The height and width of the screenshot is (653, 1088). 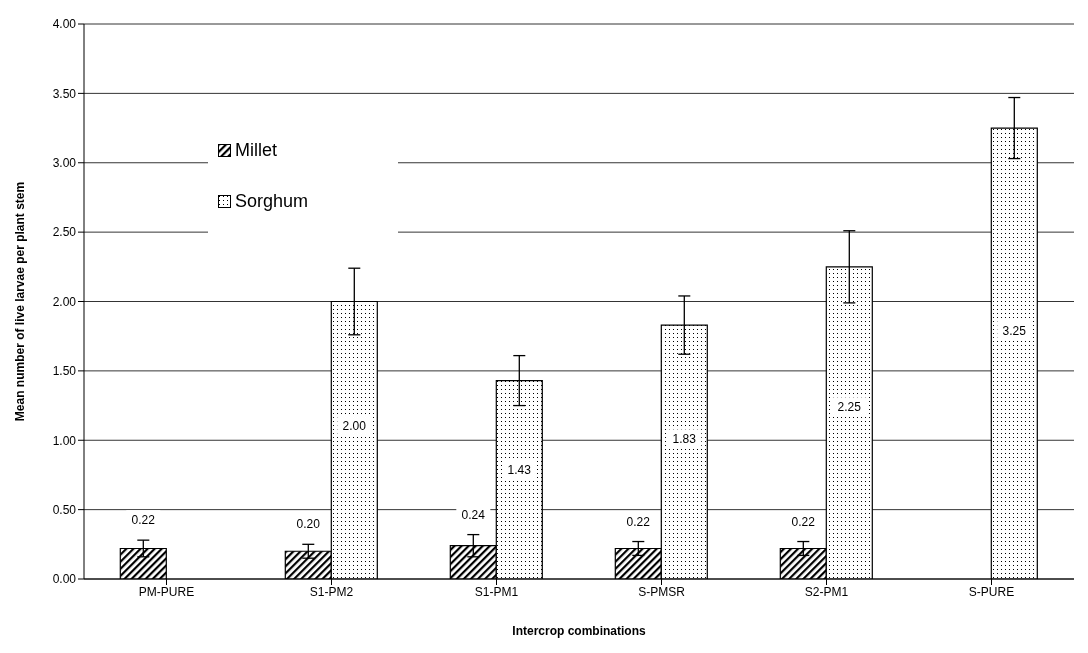 What do you see at coordinates (64, 301) in the screenshot?
I see `y-tick-label: 2.00` at bounding box center [64, 301].